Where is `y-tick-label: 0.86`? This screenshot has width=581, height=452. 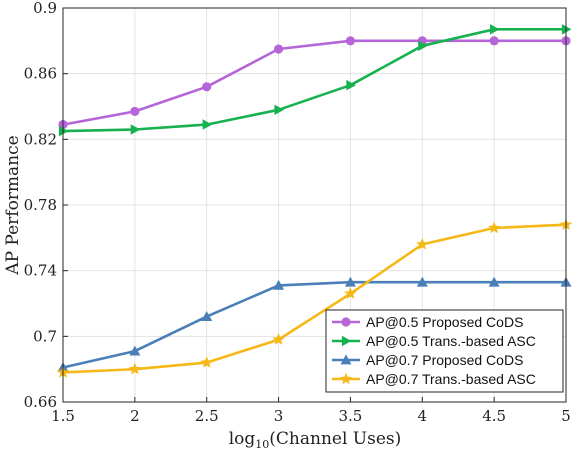 y-tick-label: 0.86 is located at coordinates (40, 74).